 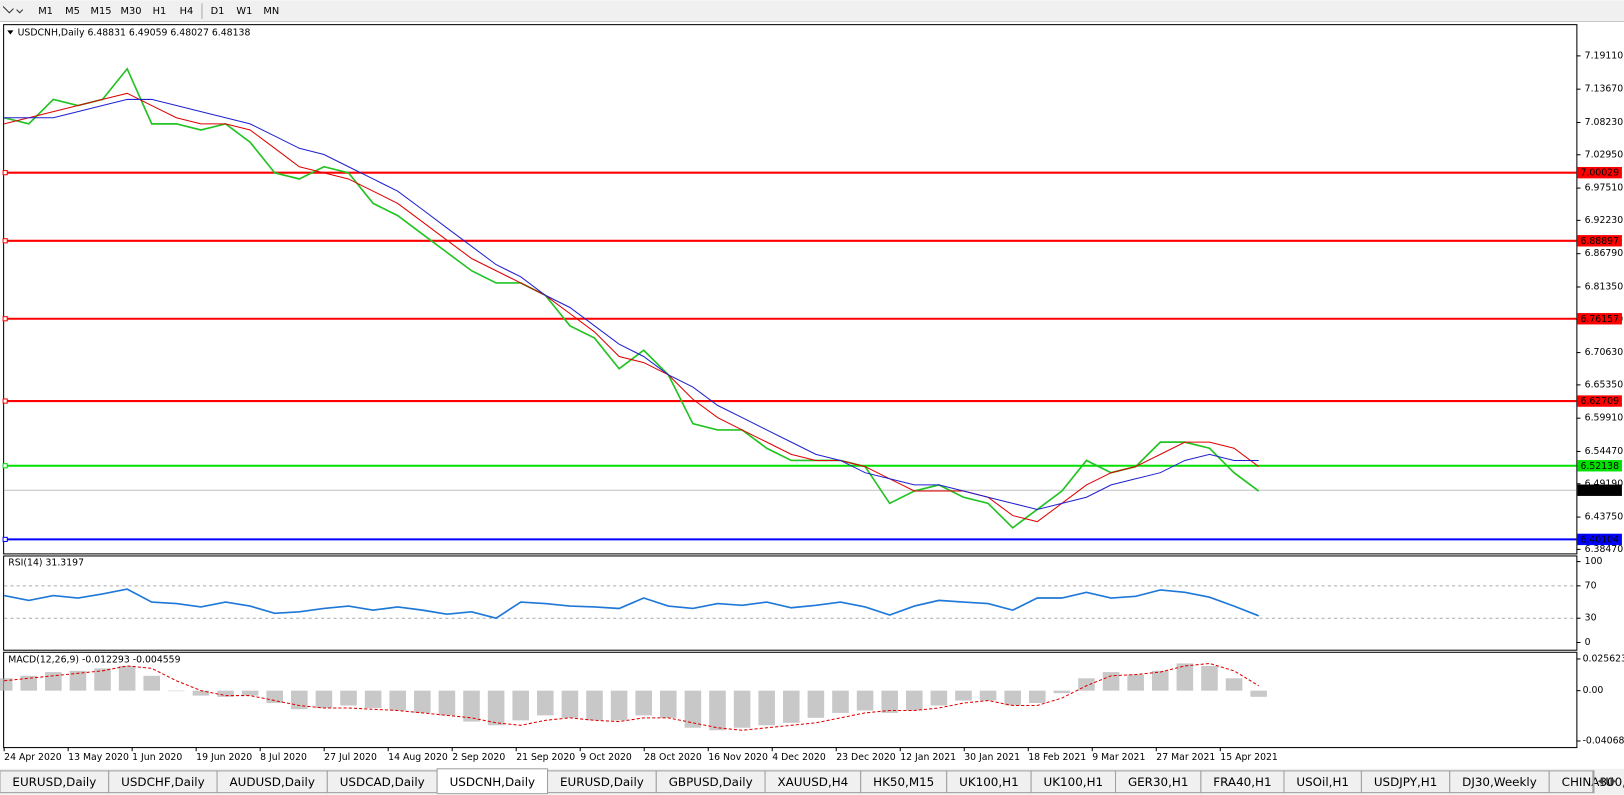 I want to click on tab: U, so click(x=1603, y=782).